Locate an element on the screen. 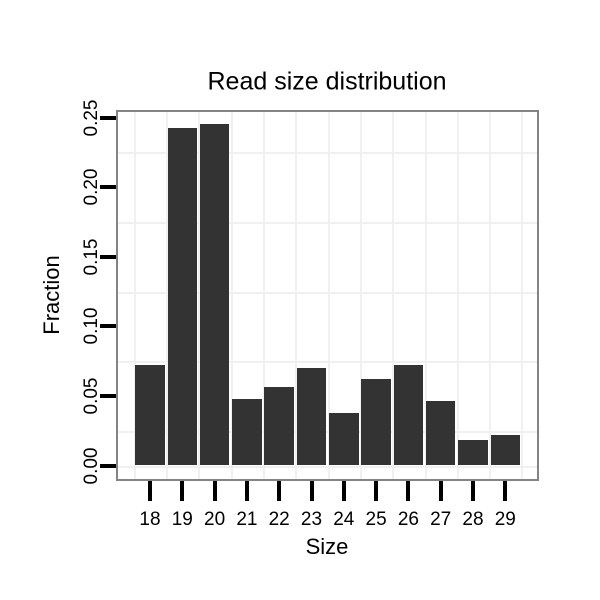 This screenshot has height=600, width=600. y-tick-0.00 is located at coordinates (108, 465).